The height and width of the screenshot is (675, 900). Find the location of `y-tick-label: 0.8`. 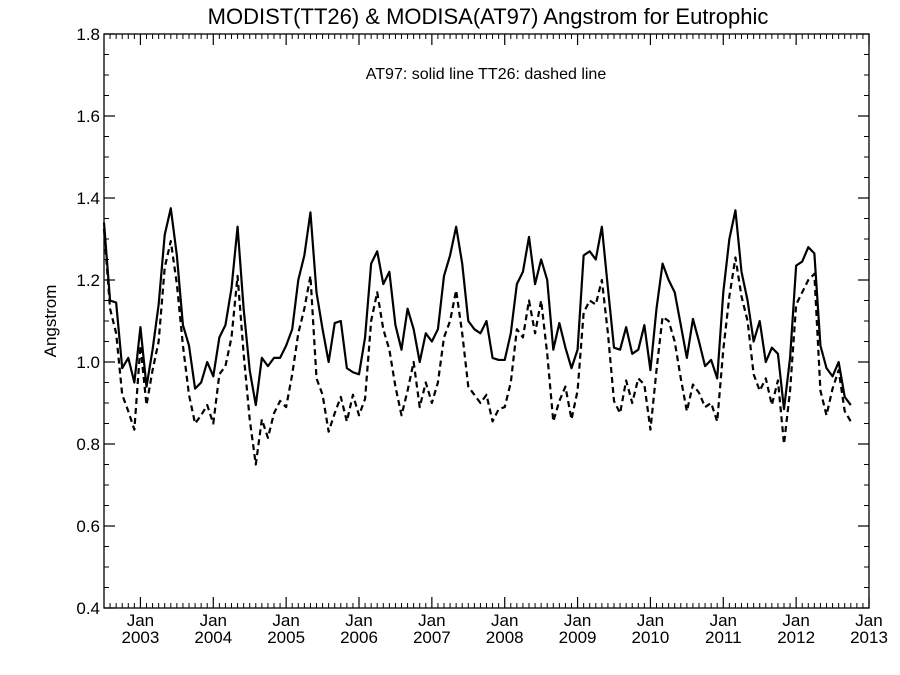

y-tick-label: 0.8 is located at coordinates (88, 444).